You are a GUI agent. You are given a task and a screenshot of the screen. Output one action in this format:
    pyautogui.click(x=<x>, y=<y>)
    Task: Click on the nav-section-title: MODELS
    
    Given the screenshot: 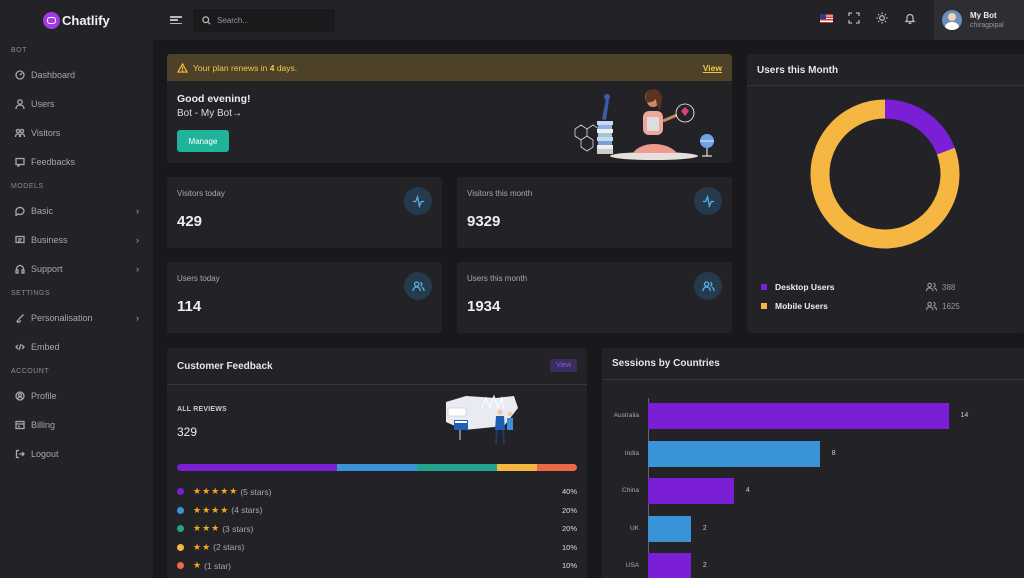 What is the action you would take?
    pyautogui.click(x=27, y=186)
    